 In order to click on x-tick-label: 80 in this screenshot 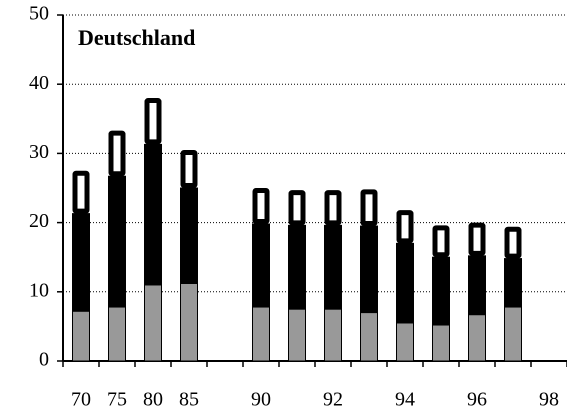, I will do `click(153, 400)`.